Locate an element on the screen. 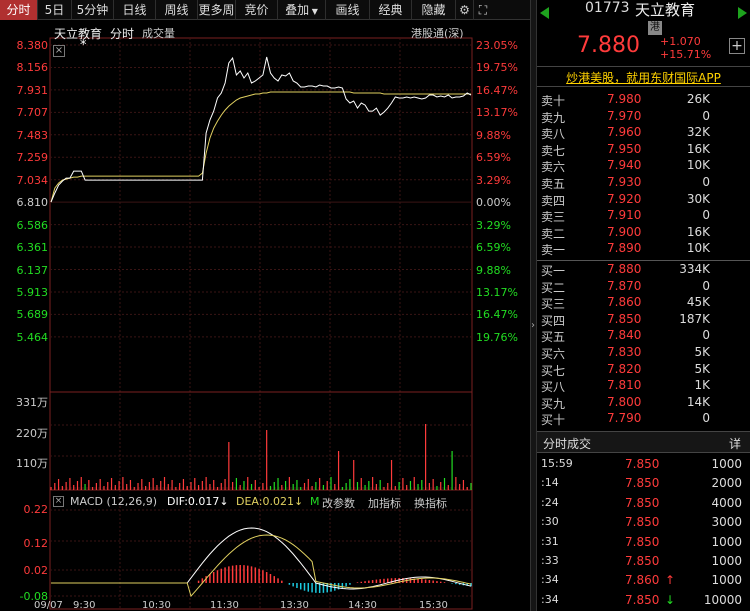 The image size is (750, 611). order-book-row: 卖八 7.960 32K is located at coordinates (643, 133).